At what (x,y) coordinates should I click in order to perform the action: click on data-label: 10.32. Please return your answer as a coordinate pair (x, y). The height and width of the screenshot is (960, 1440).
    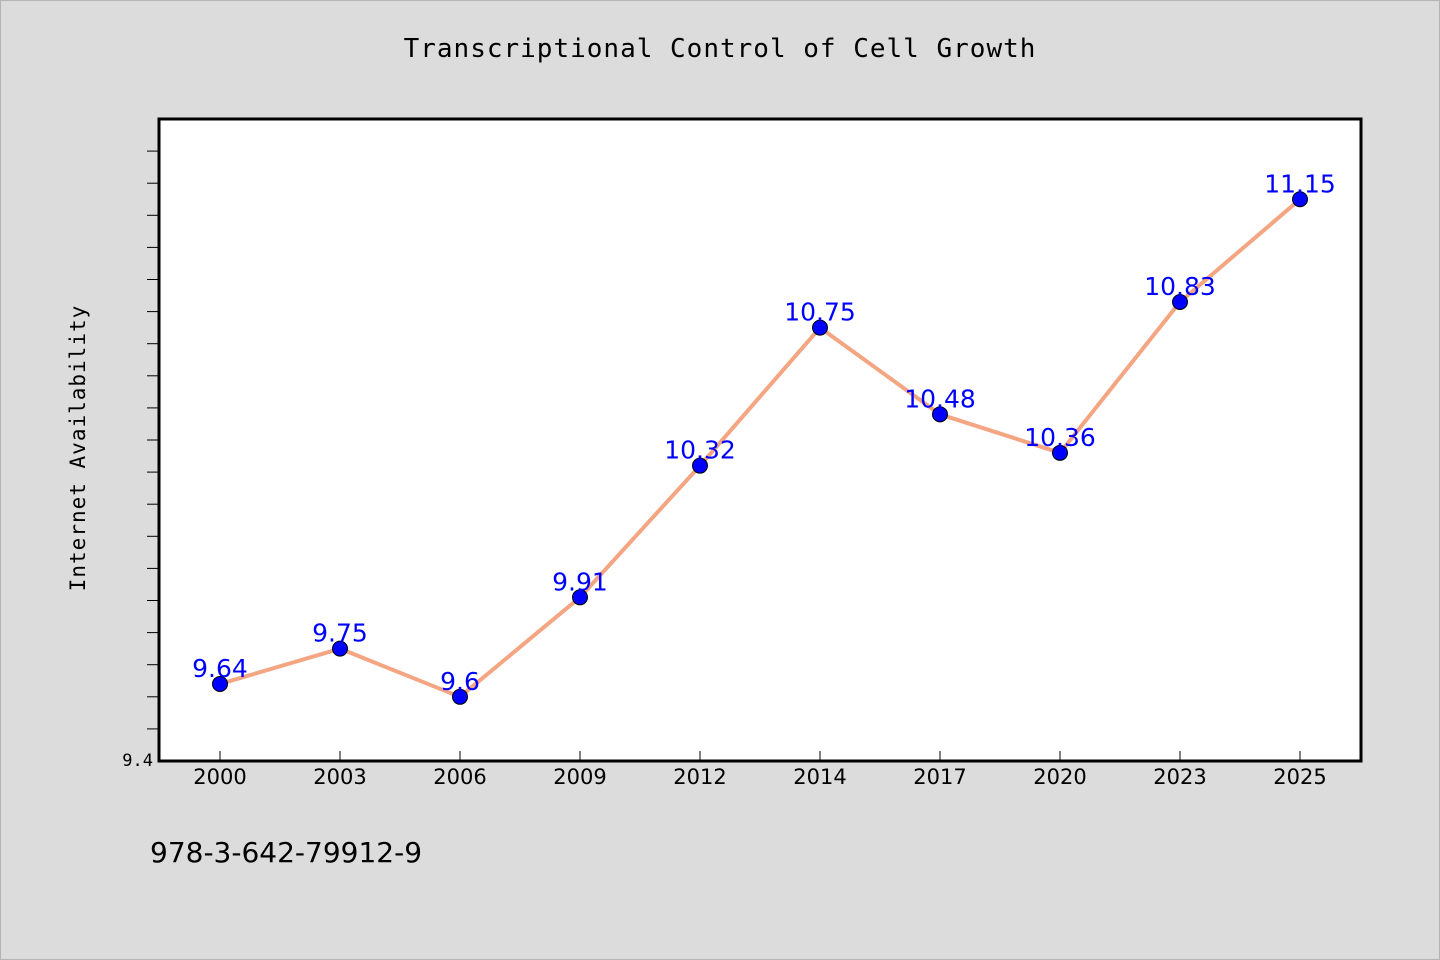
    Looking at the image, I should click on (700, 450).